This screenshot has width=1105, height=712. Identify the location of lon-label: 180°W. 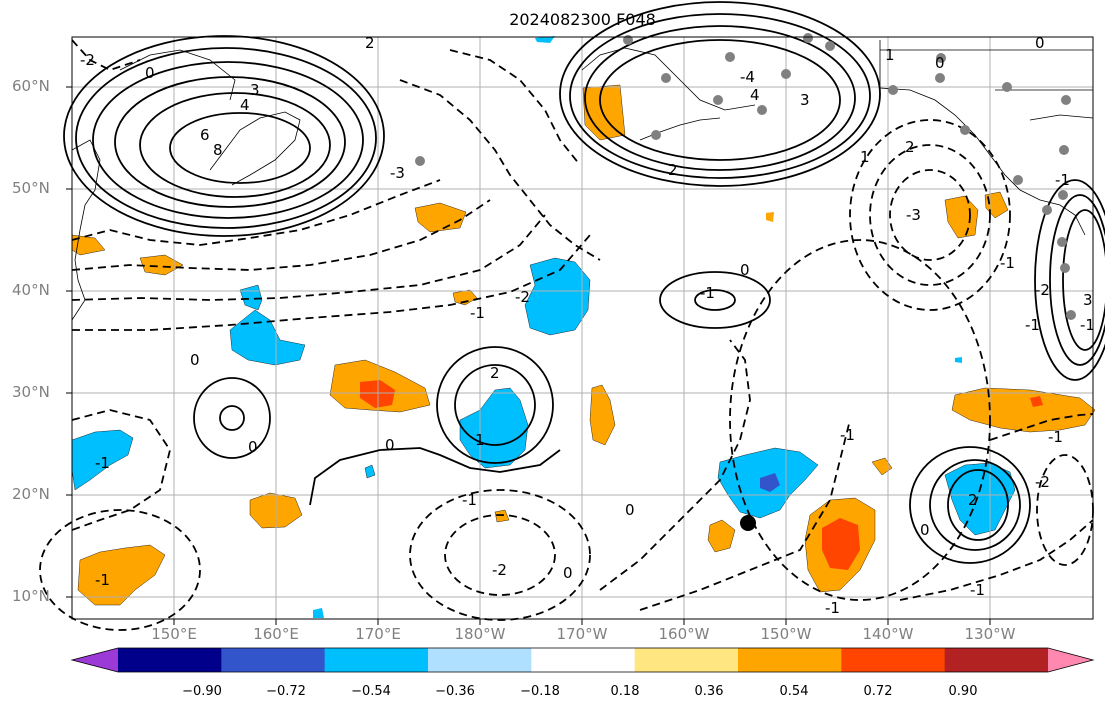
(480, 634).